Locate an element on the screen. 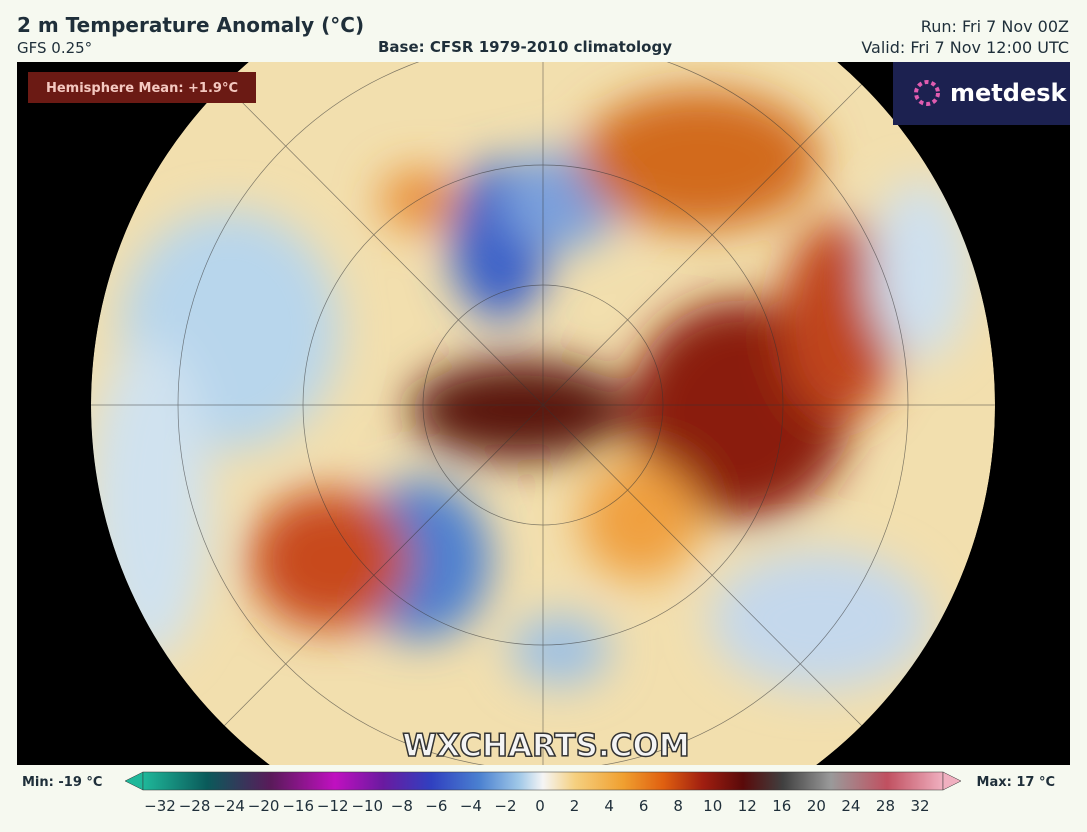 This screenshot has width=1087, height=832. colorbar-tick-label: 0 is located at coordinates (540, 806).